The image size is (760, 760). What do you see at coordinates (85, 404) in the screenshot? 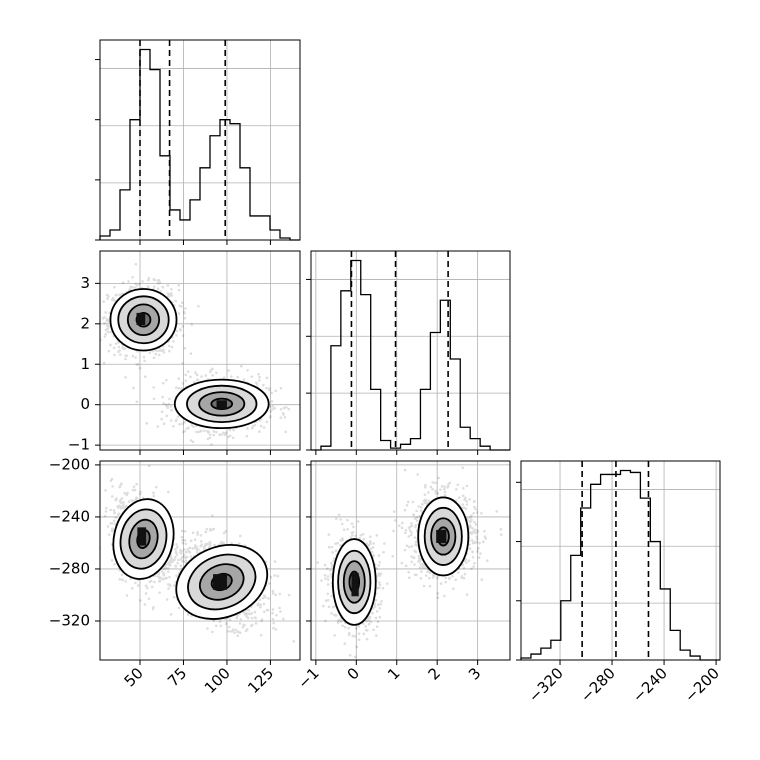
I see `y-tick-label: 0` at bounding box center [85, 404].